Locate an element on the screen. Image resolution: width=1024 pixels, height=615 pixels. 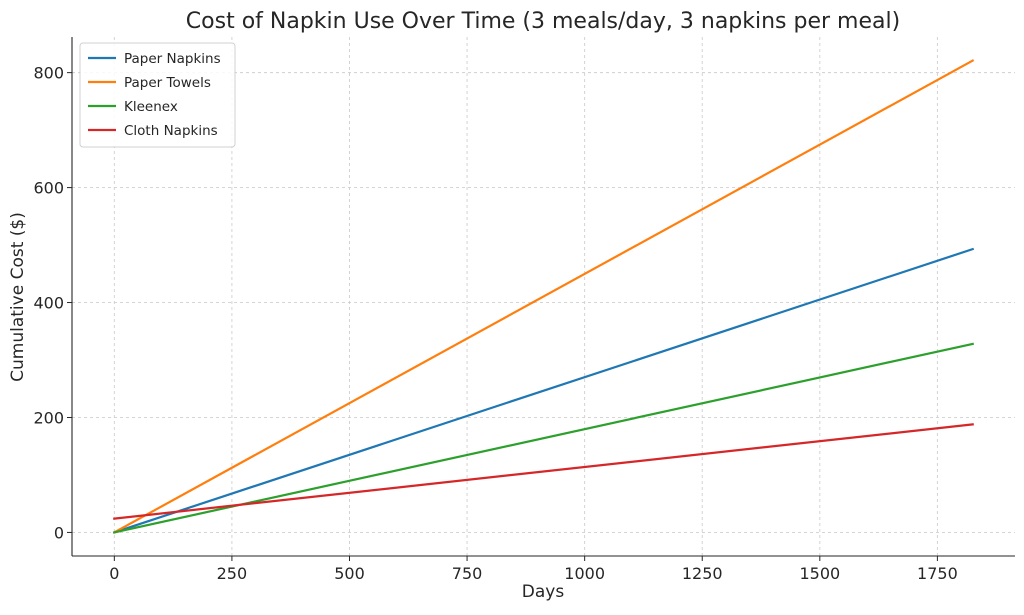
legend-label: Paper Napkins is located at coordinates (172, 59).